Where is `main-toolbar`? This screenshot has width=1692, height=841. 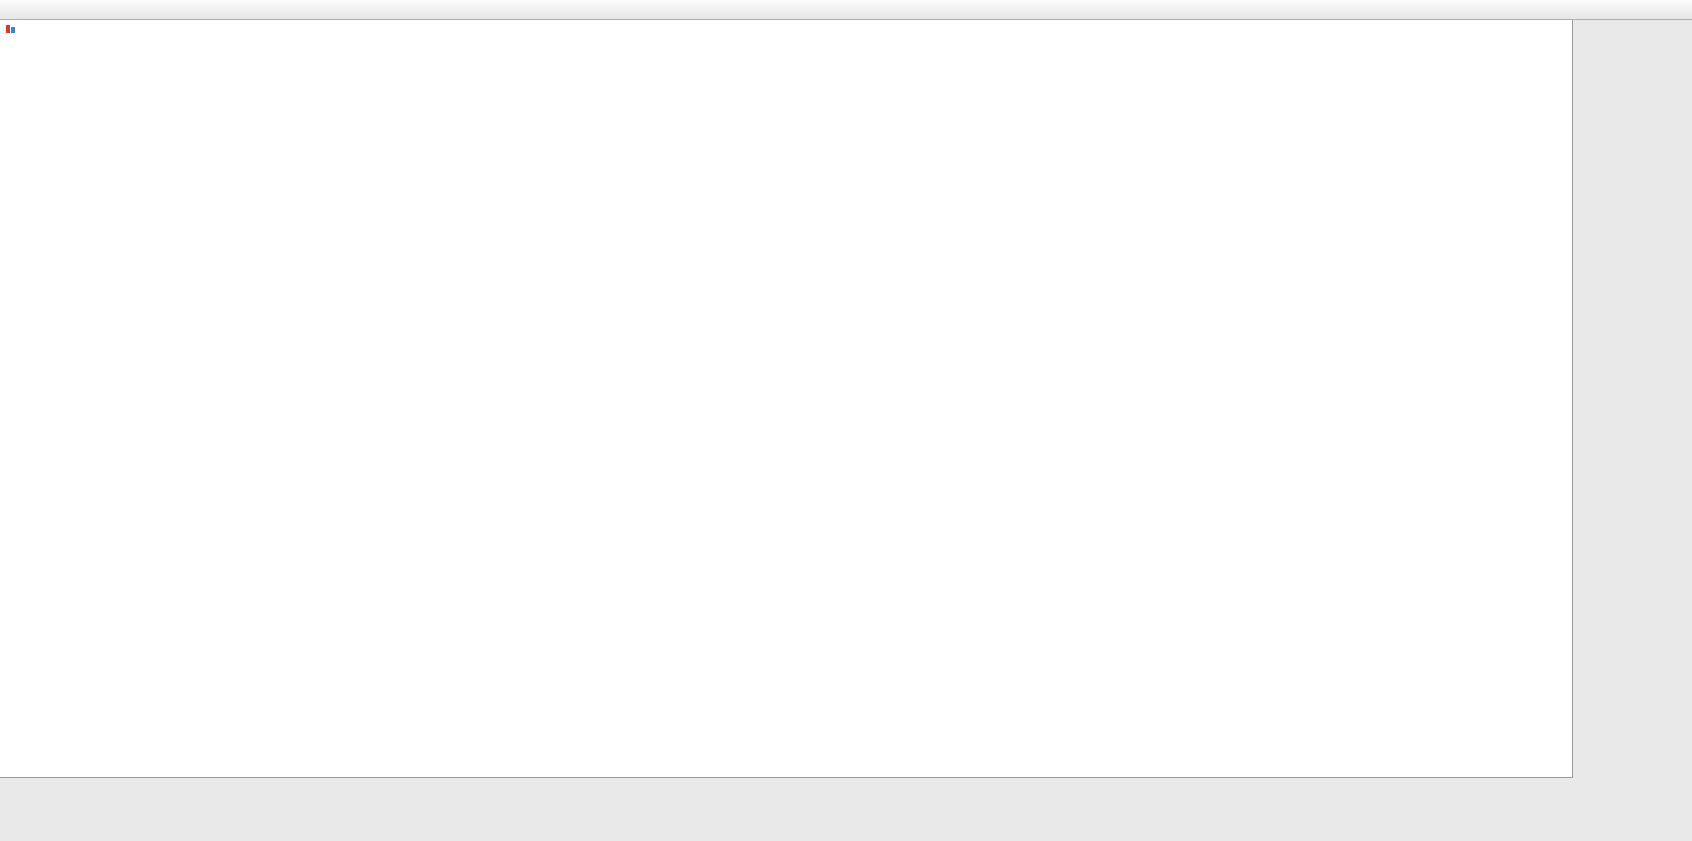 main-toolbar is located at coordinates (846, 10).